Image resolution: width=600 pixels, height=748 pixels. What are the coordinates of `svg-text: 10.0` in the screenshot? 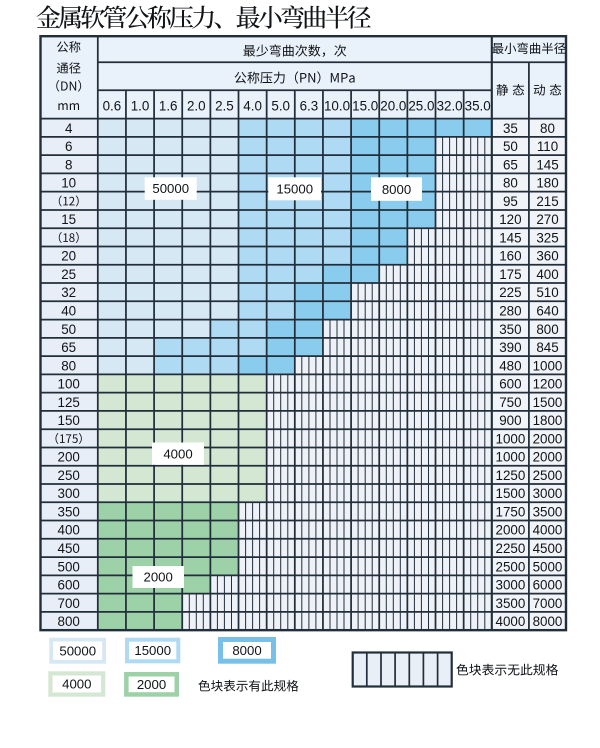 It's located at (337, 105).